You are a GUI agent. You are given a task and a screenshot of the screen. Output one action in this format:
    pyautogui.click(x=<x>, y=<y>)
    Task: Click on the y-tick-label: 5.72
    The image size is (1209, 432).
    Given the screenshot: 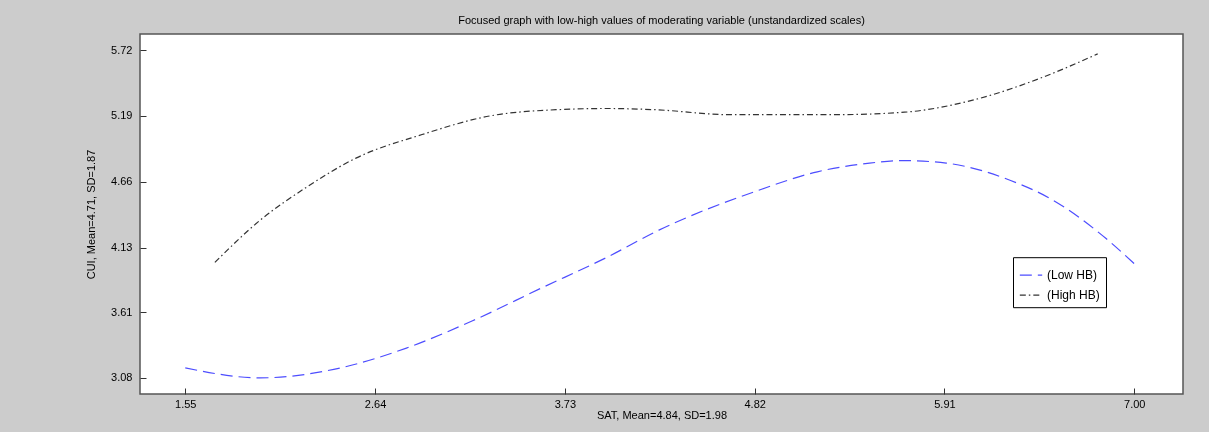 What is the action you would take?
    pyautogui.click(x=122, y=49)
    